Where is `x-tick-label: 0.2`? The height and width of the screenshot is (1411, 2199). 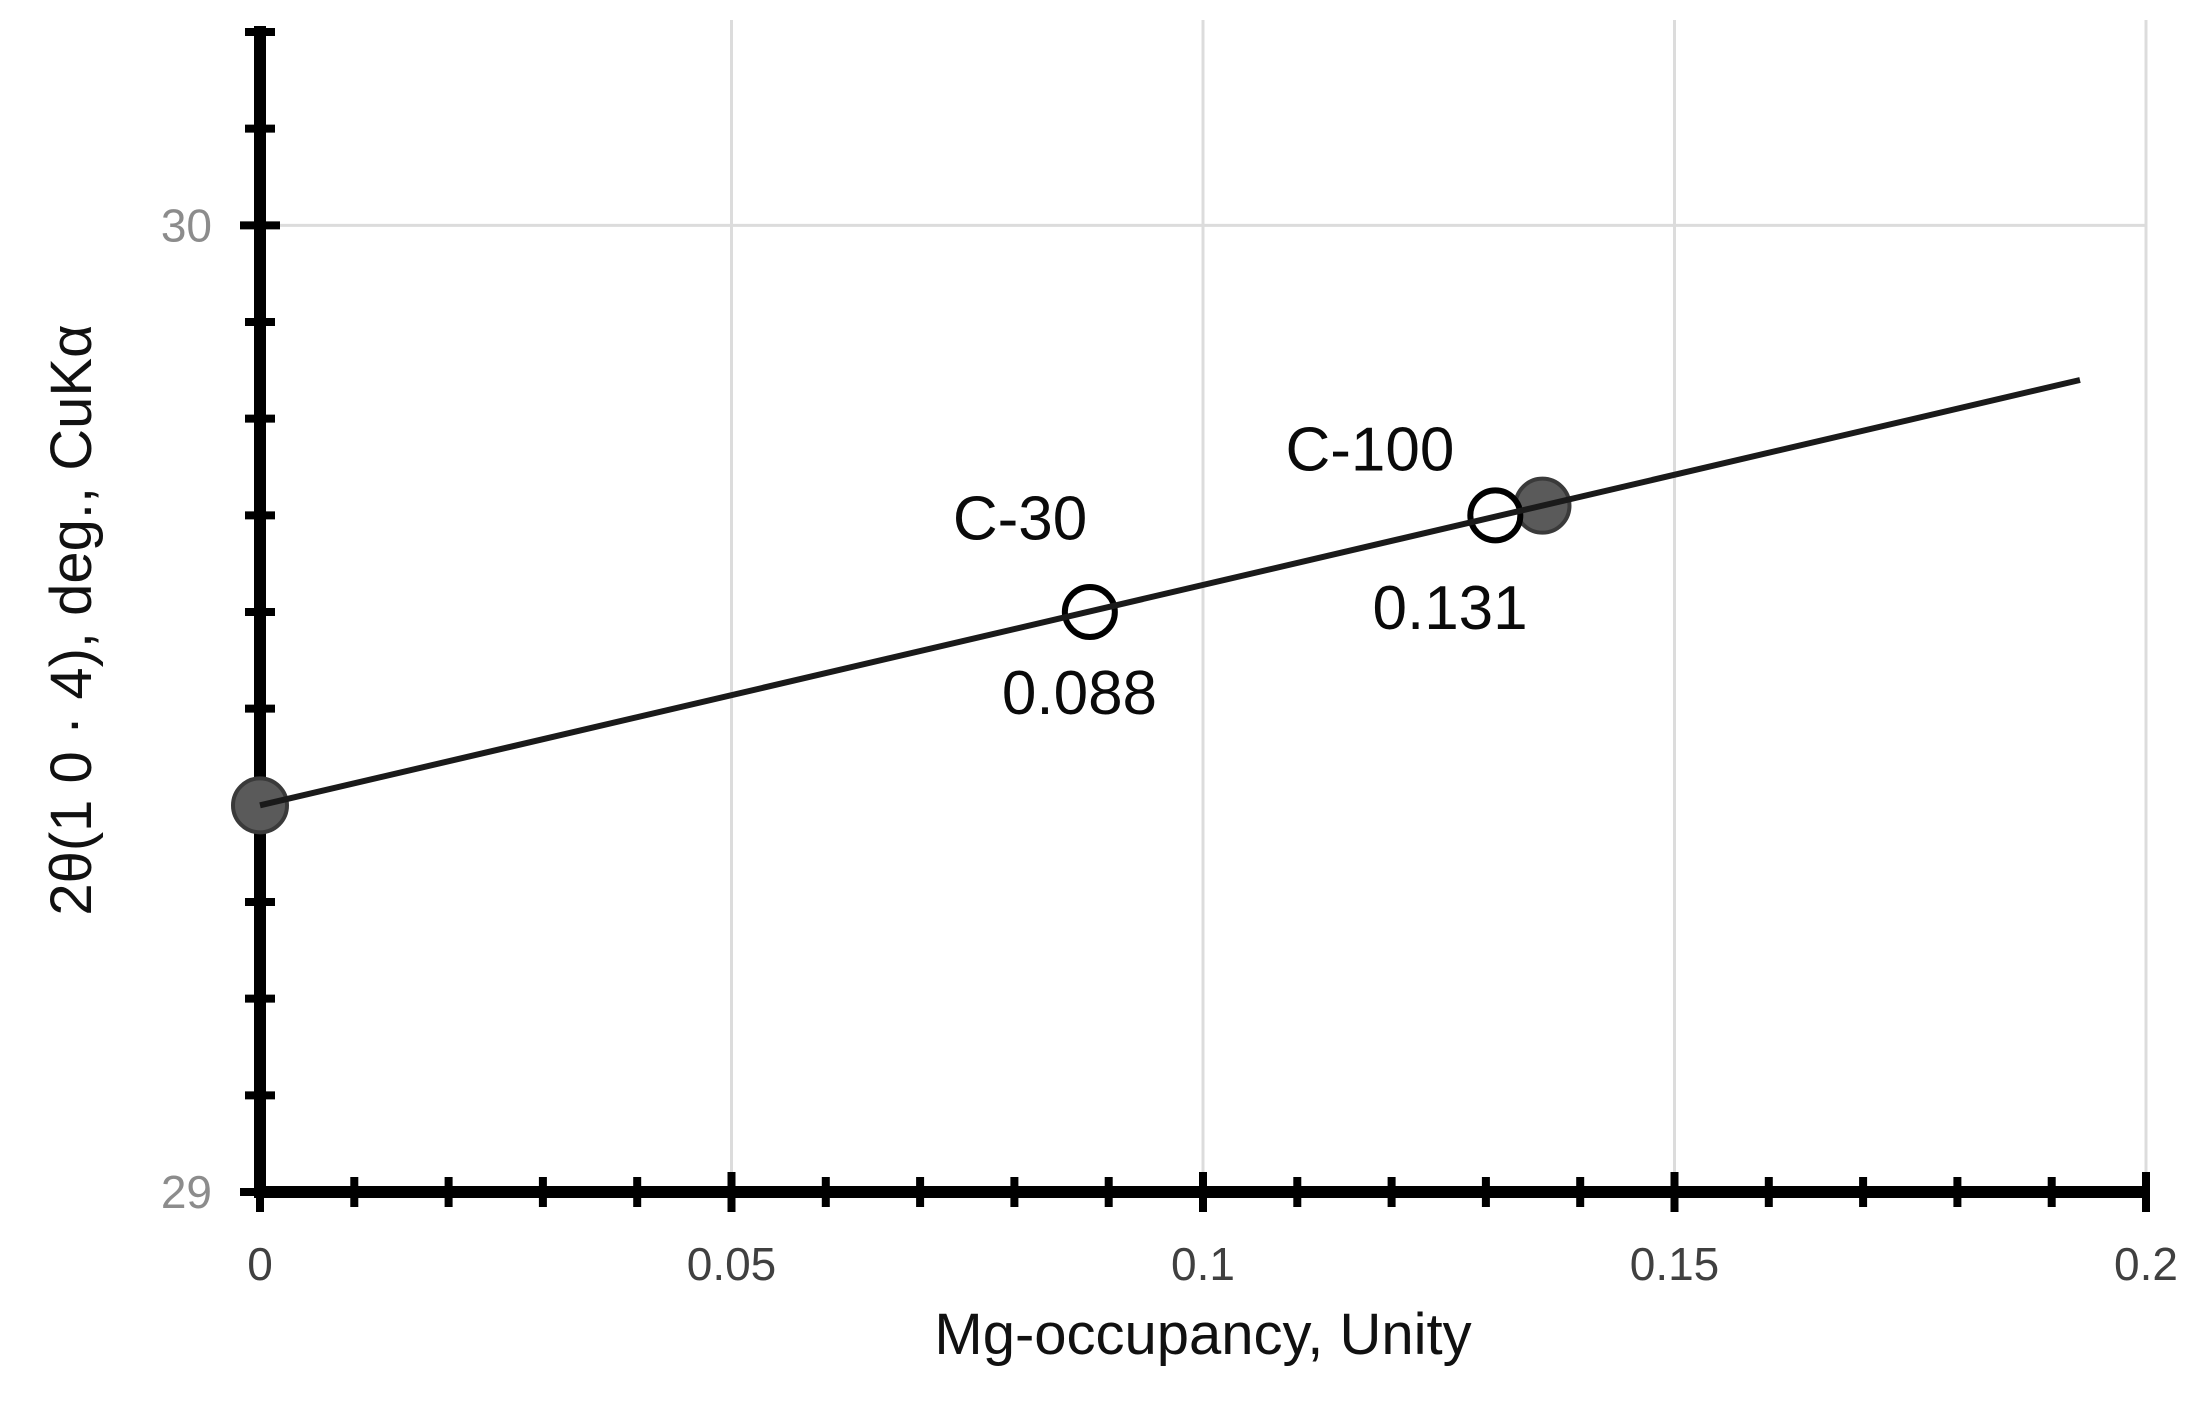 x-tick-label: 0.2 is located at coordinates (2146, 1264).